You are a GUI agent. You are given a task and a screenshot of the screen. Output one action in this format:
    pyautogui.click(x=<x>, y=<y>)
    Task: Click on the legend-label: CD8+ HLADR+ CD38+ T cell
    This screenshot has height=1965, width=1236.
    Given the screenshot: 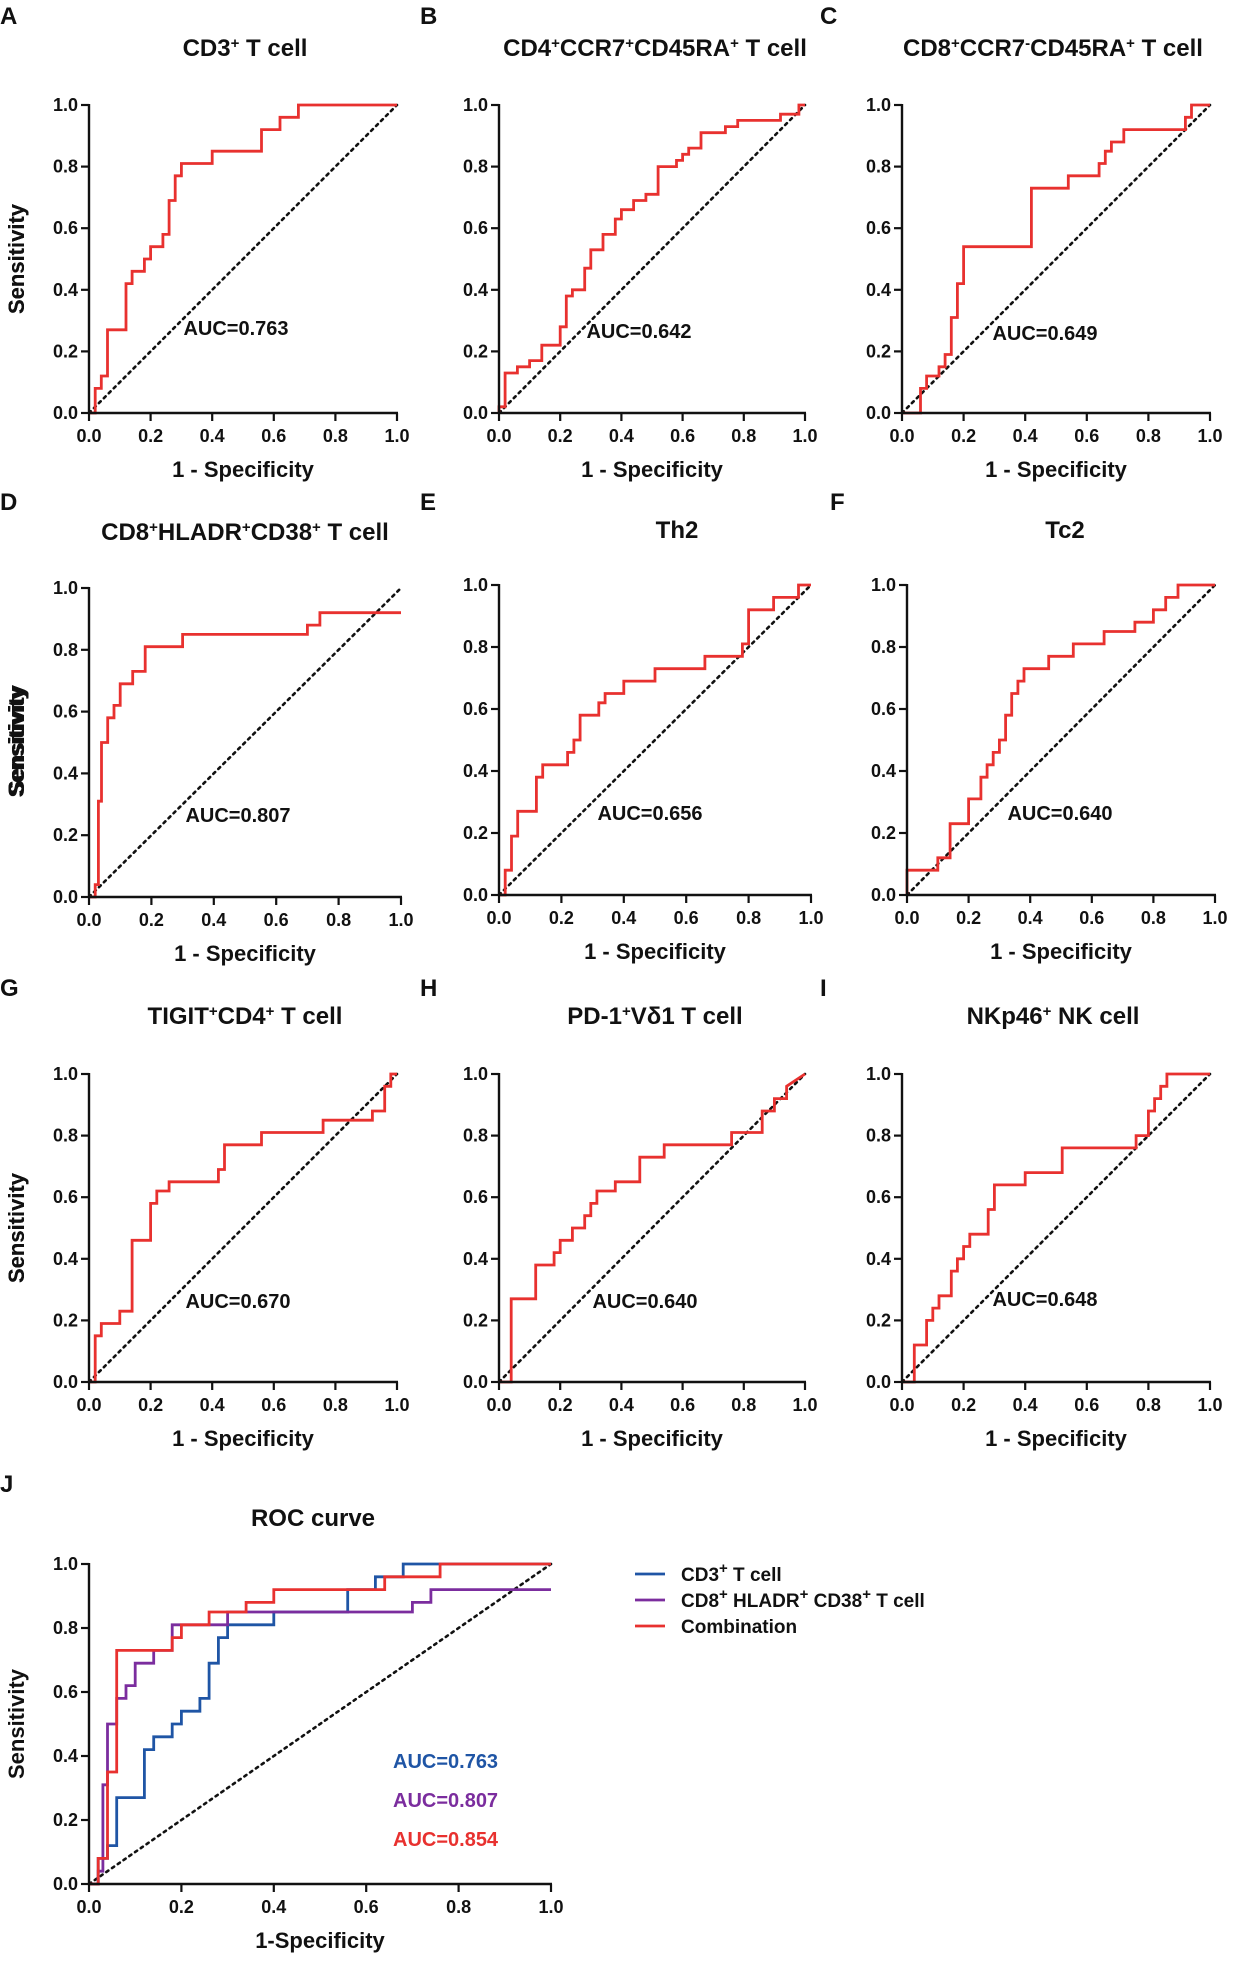 What is the action you would take?
    pyautogui.click(x=803, y=1599)
    